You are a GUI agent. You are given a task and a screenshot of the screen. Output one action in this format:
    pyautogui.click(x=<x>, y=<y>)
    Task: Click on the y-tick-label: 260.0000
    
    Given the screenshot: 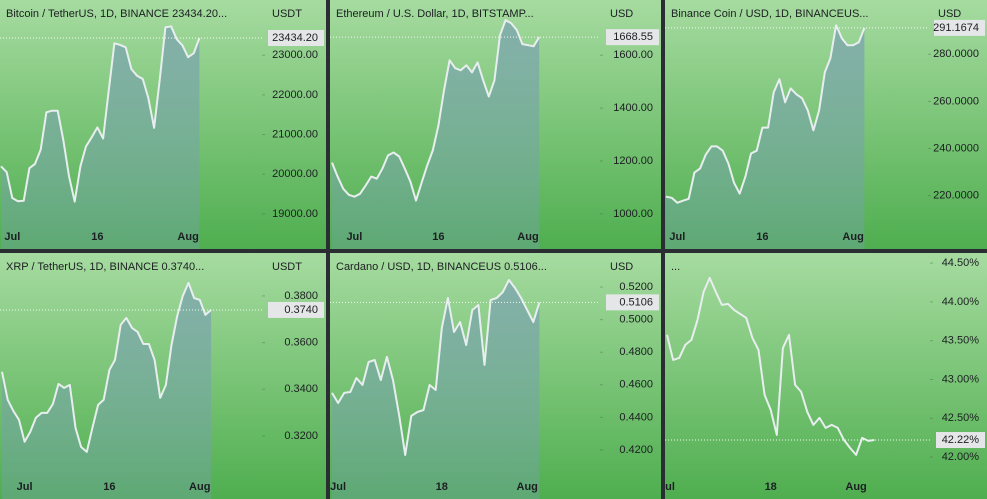 What is the action you would take?
    pyautogui.click(x=956, y=101)
    